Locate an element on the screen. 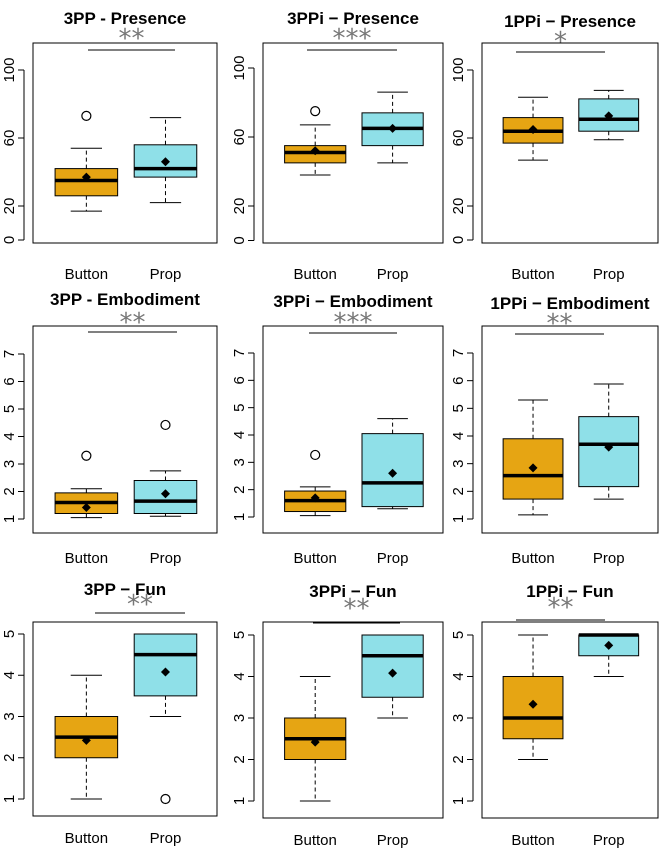  y-tick-label: 7 is located at coordinates (239, 353).